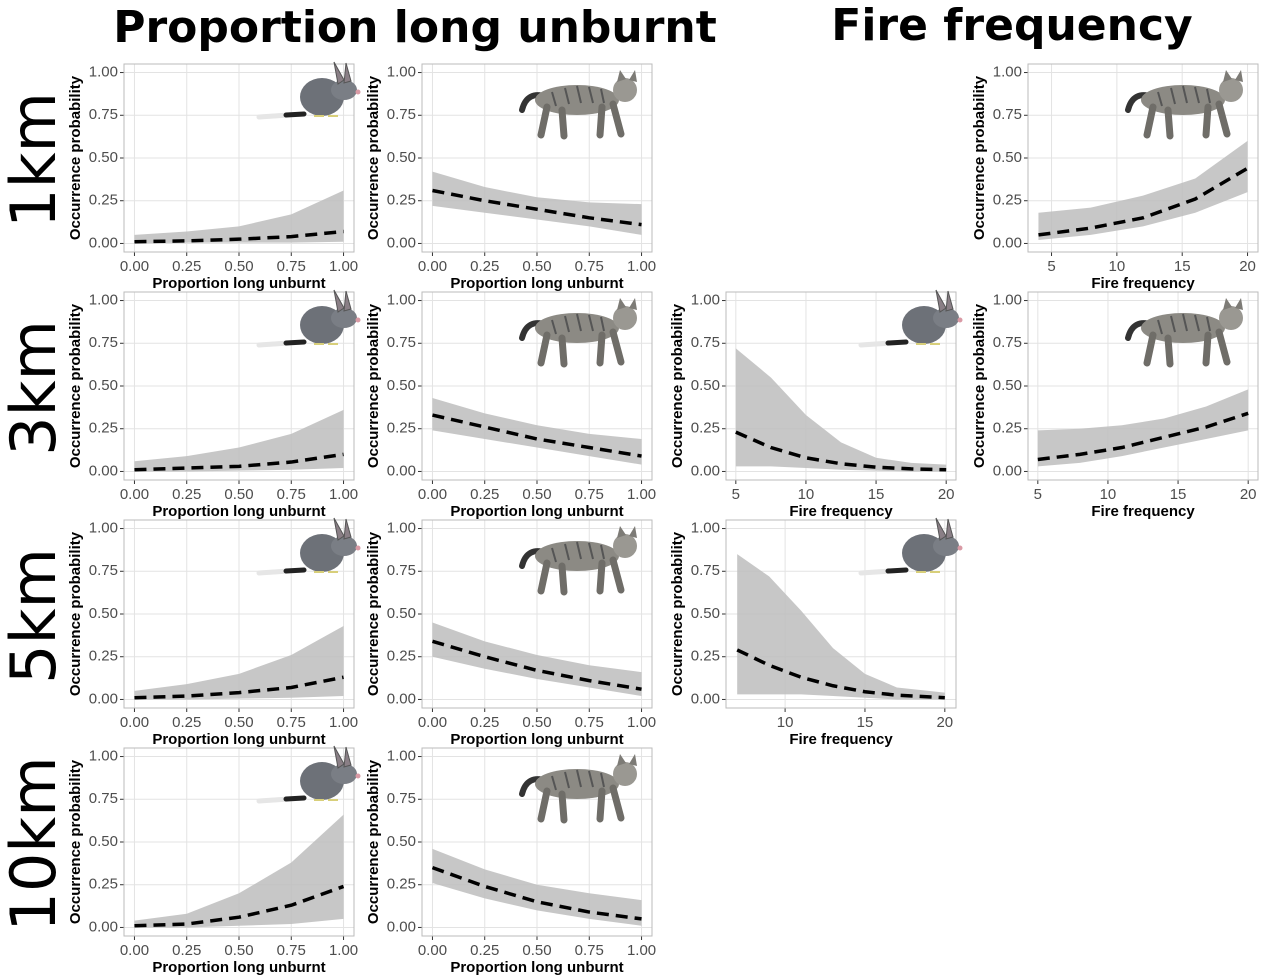  What do you see at coordinates (484, 950) in the screenshot?
I see `x-tick-label: 0.25` at bounding box center [484, 950].